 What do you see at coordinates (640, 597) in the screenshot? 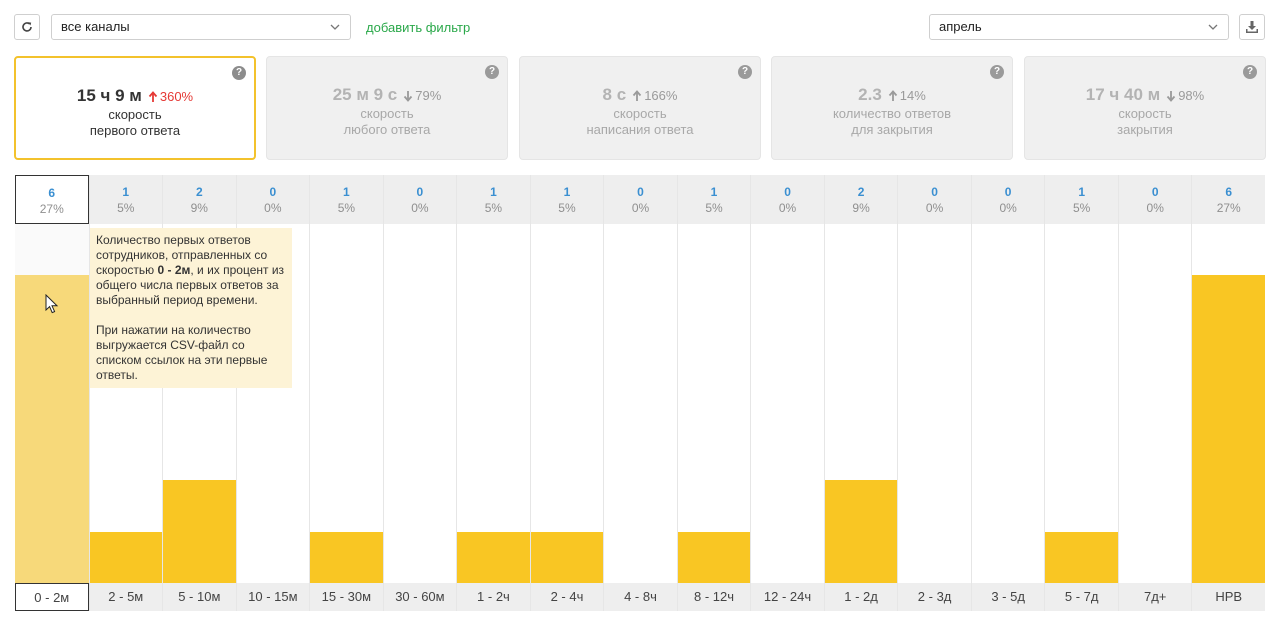
I see `category-label: 4 - 8ч` at bounding box center [640, 597].